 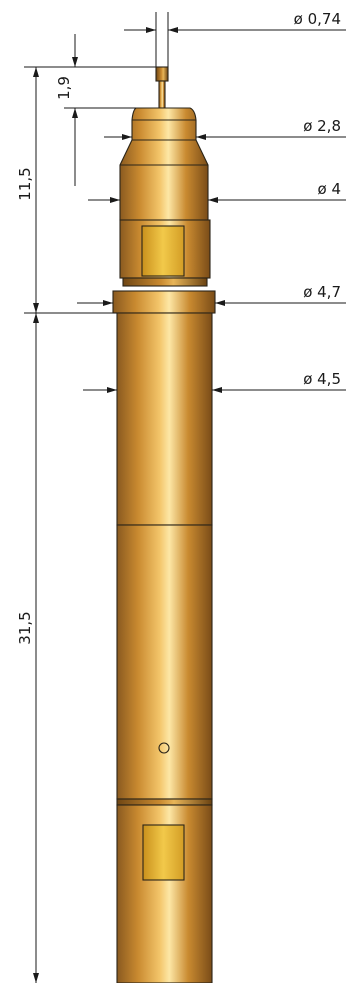 I want to click on barrel-upper, so click(x=164, y=419).